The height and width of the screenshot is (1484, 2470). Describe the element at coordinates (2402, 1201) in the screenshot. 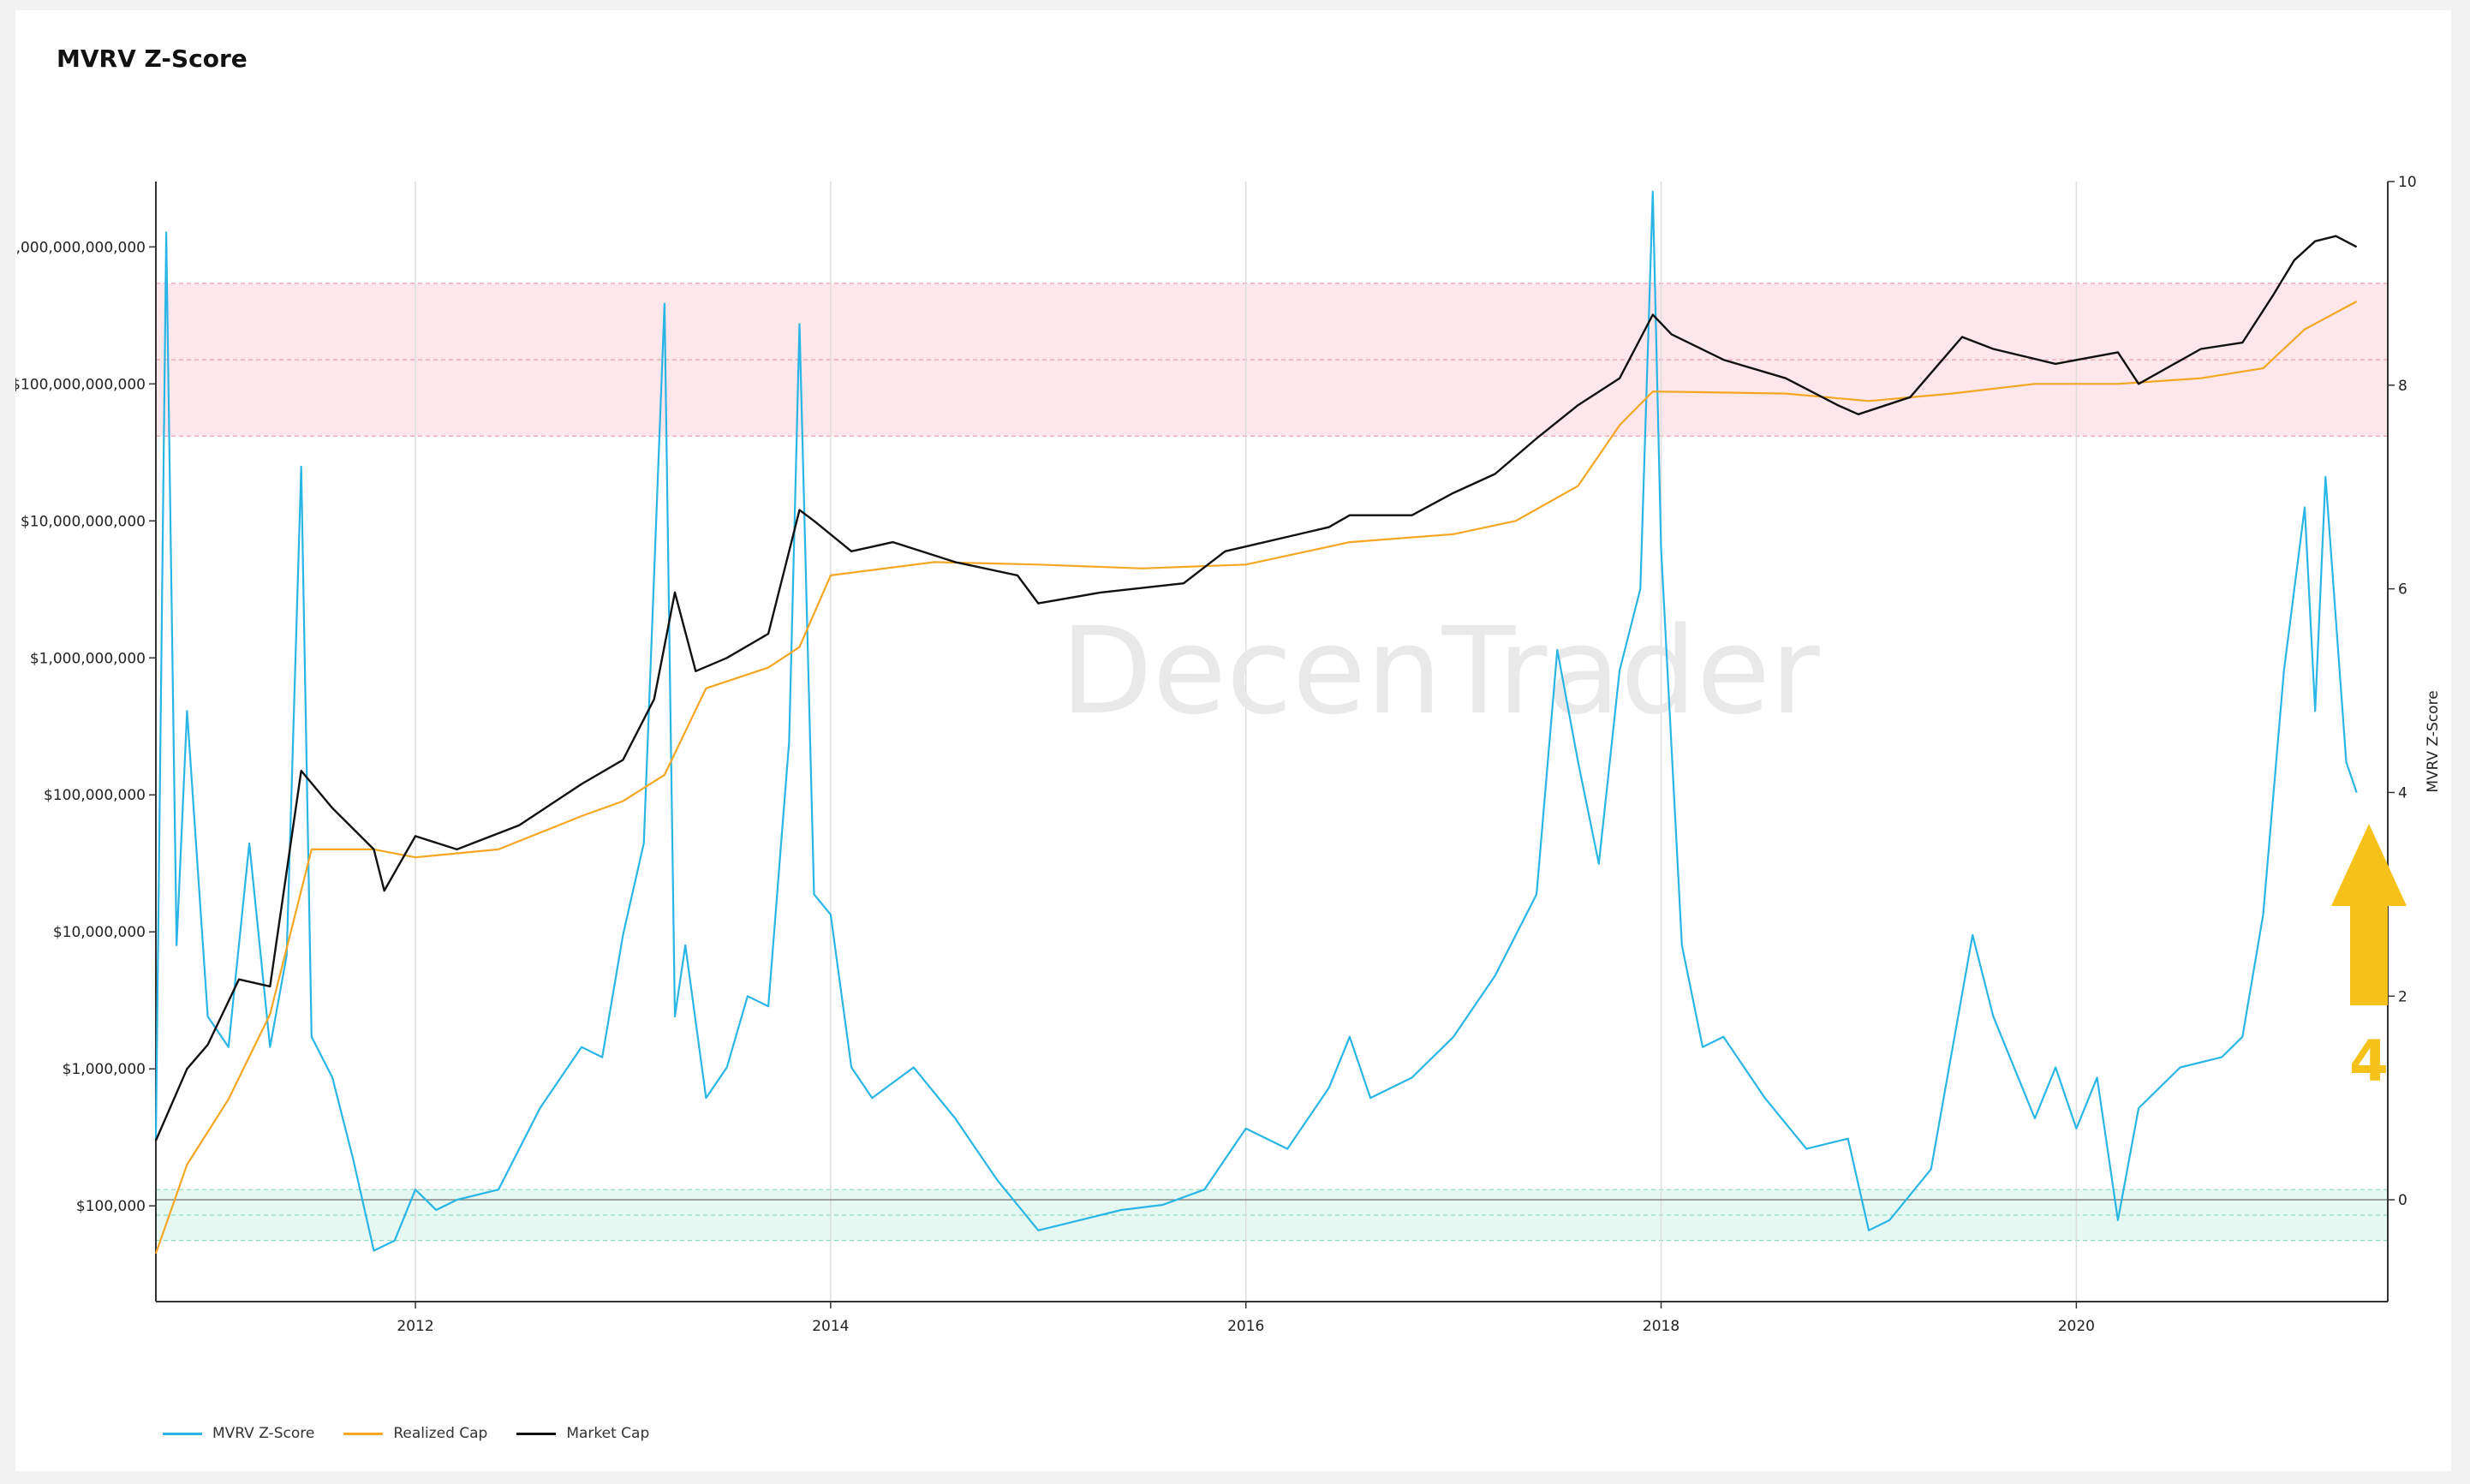

I see `y-right-tick-label: 0` at that location.